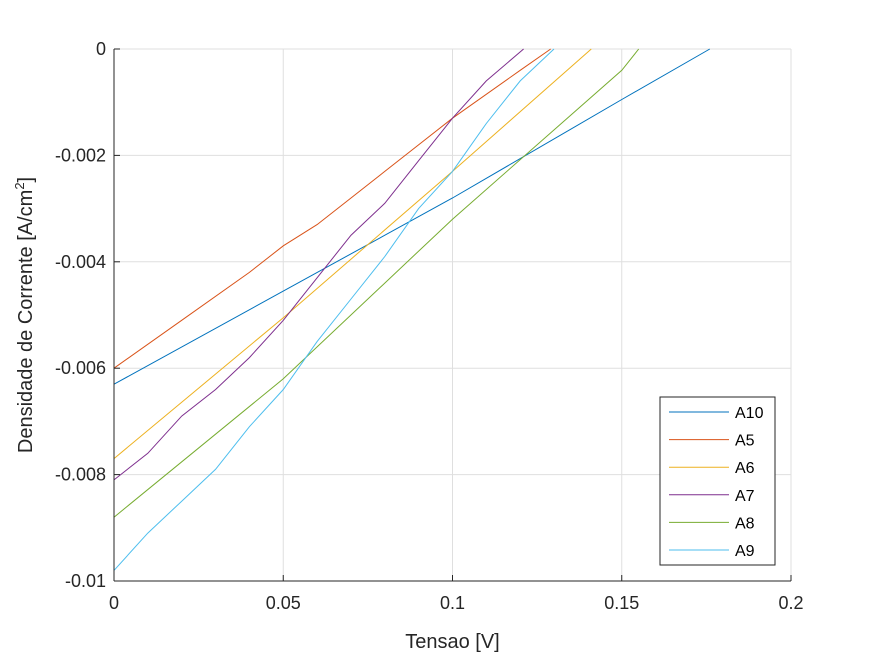  What do you see at coordinates (85, 581) in the screenshot?
I see `y-tick-label: -0.01` at bounding box center [85, 581].